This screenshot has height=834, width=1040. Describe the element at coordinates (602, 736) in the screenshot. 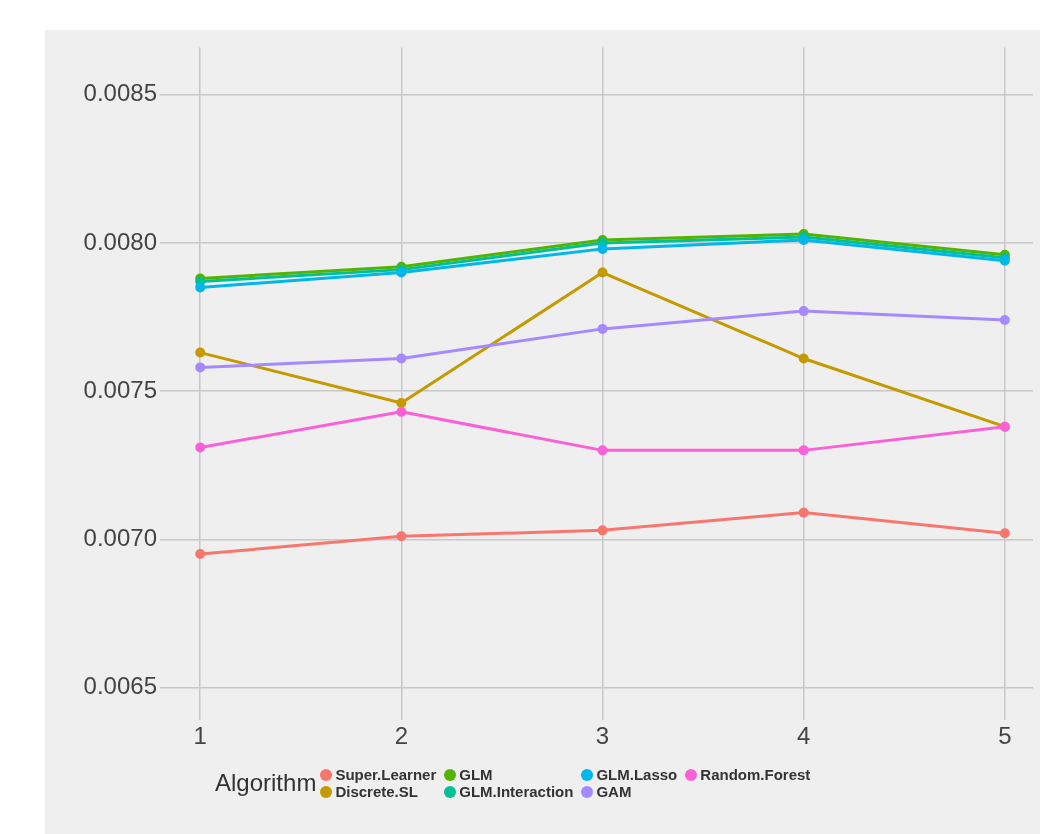

I see `x-tick-label: 3` at that location.